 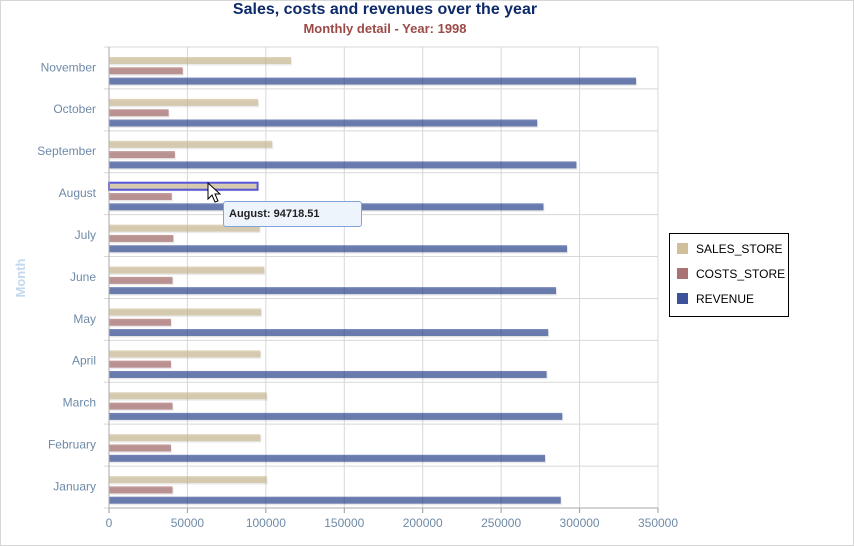 I want to click on bar-costs-store-september, so click(x=142, y=155).